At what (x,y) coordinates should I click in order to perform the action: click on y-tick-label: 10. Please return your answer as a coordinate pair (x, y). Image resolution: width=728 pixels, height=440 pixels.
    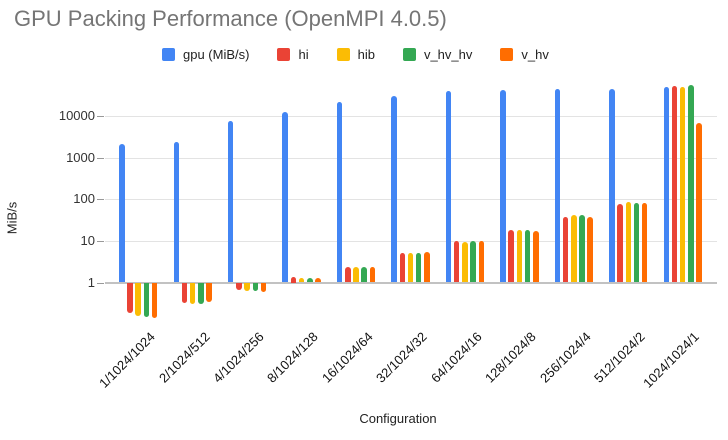
    Looking at the image, I should click on (87, 240).